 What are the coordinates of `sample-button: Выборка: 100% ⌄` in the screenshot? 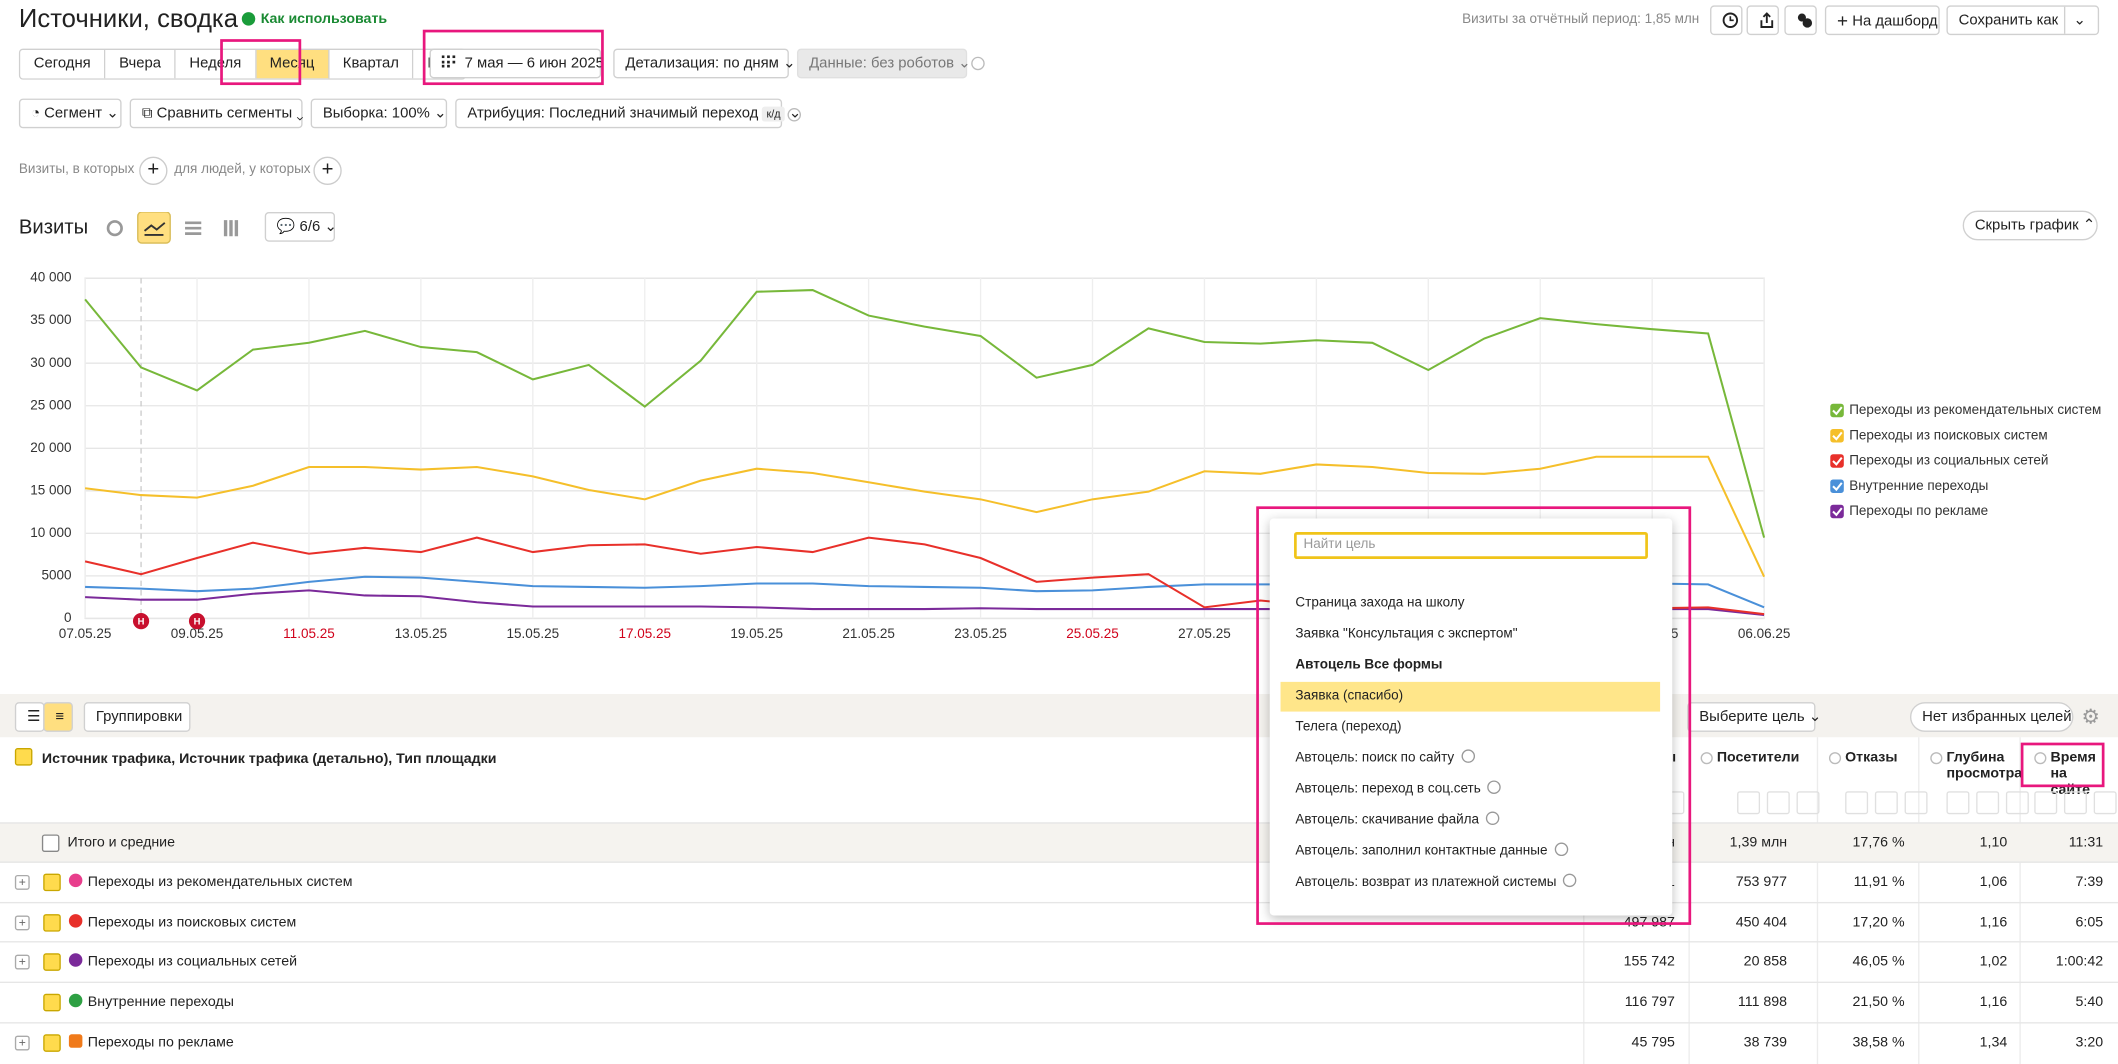 It's located at (379, 113).